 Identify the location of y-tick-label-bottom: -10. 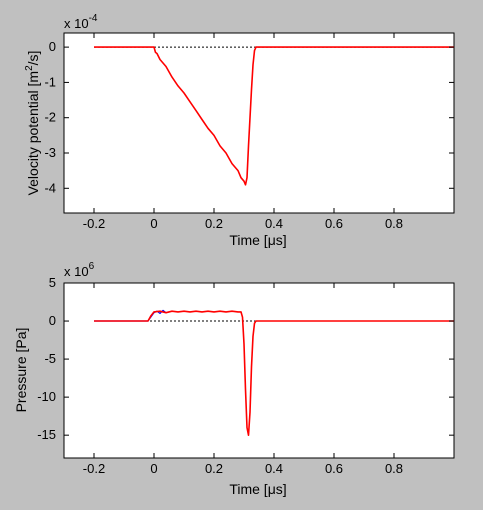
(46, 396).